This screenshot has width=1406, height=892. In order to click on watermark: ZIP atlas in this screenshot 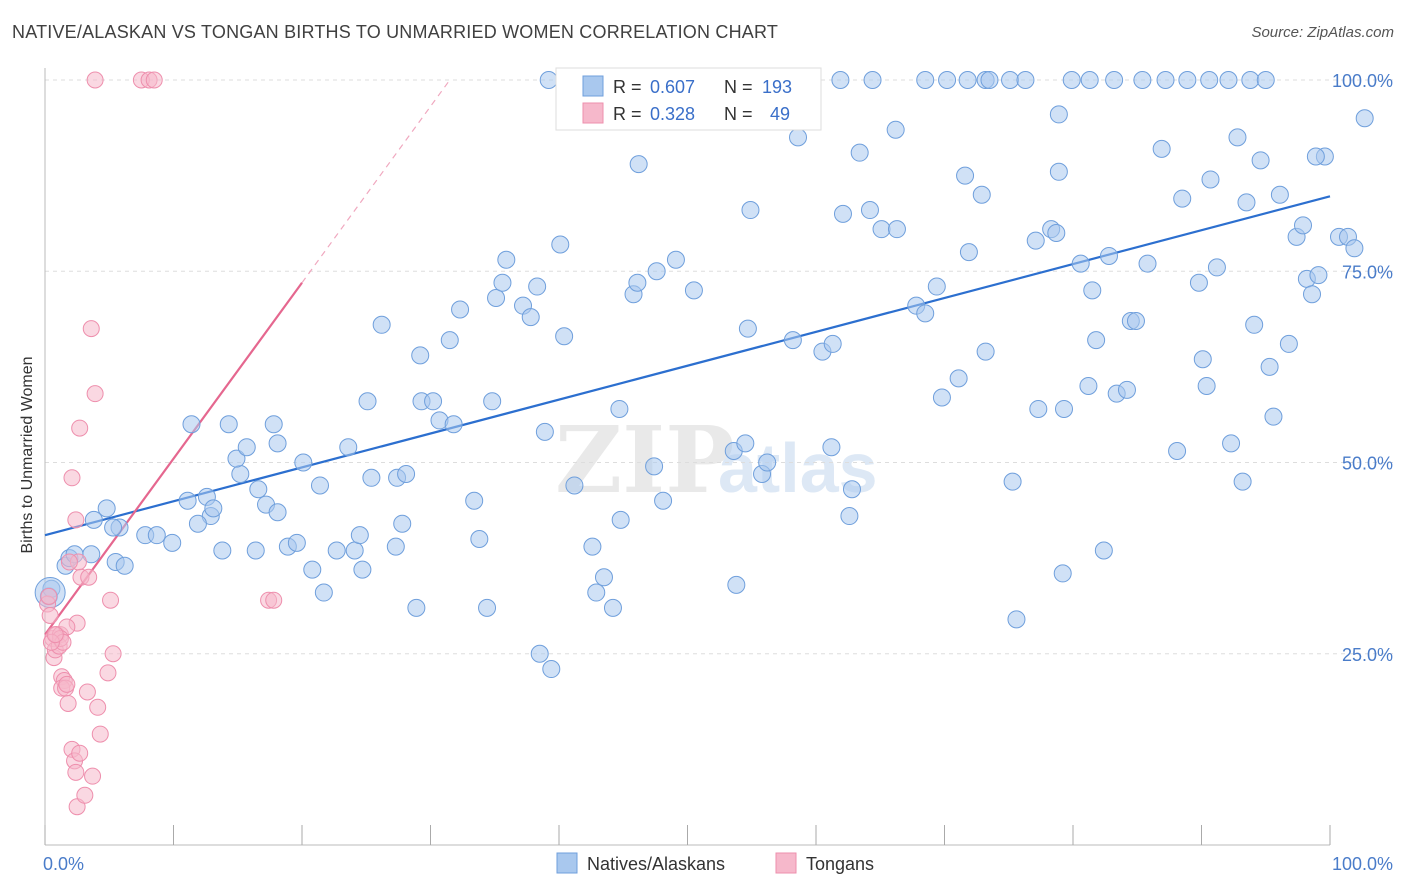, I will do `click(716, 460)`.